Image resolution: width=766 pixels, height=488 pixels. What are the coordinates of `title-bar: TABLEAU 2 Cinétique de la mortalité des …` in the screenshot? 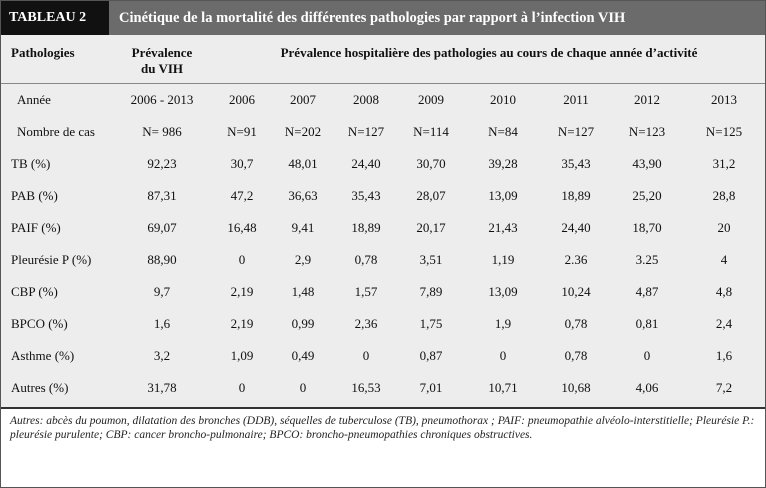 It's located at (383, 18).